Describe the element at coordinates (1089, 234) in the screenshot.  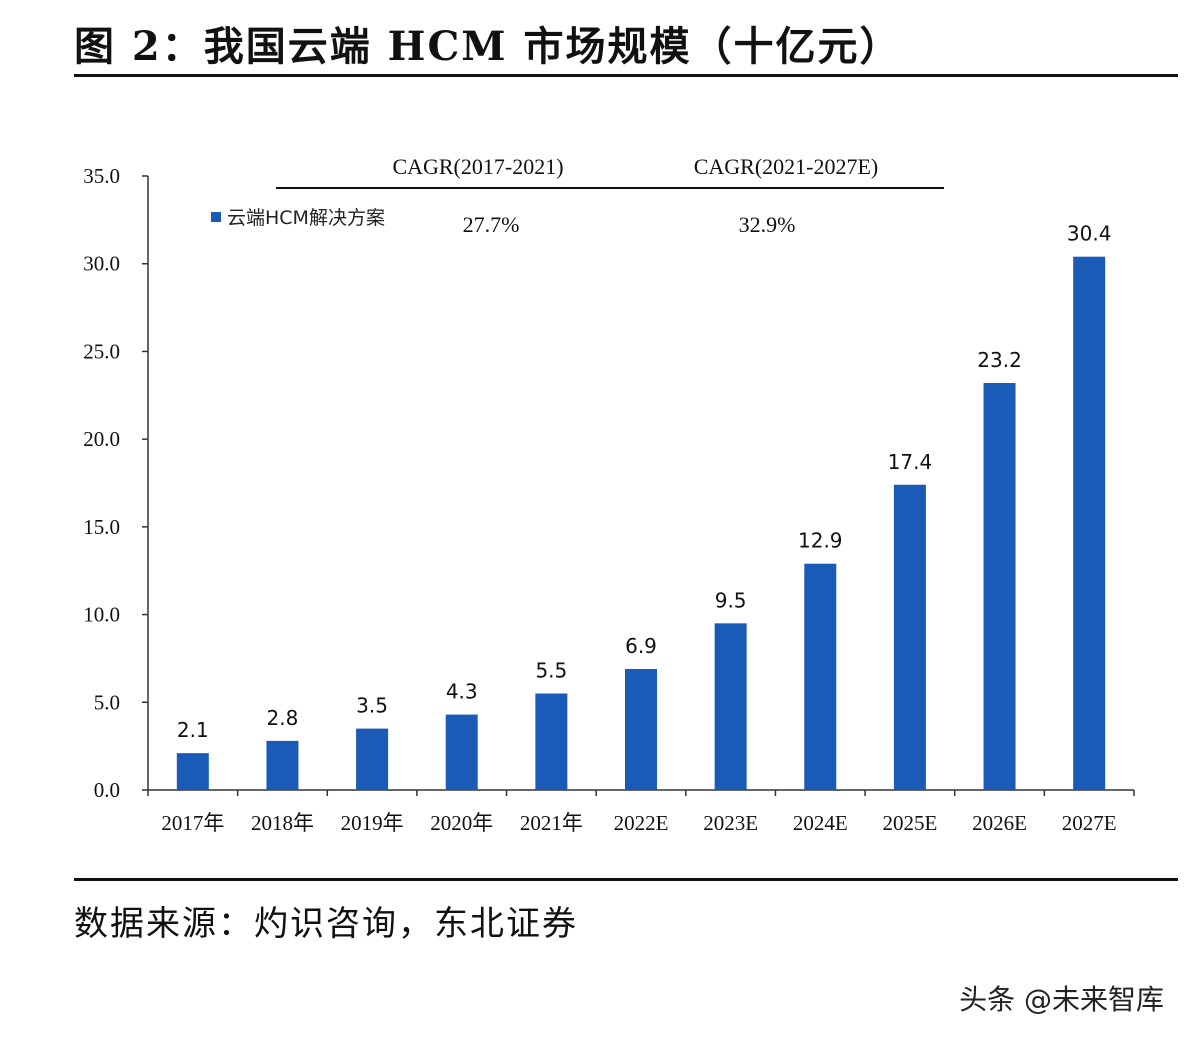
I see `data-label: 30.4` at that location.